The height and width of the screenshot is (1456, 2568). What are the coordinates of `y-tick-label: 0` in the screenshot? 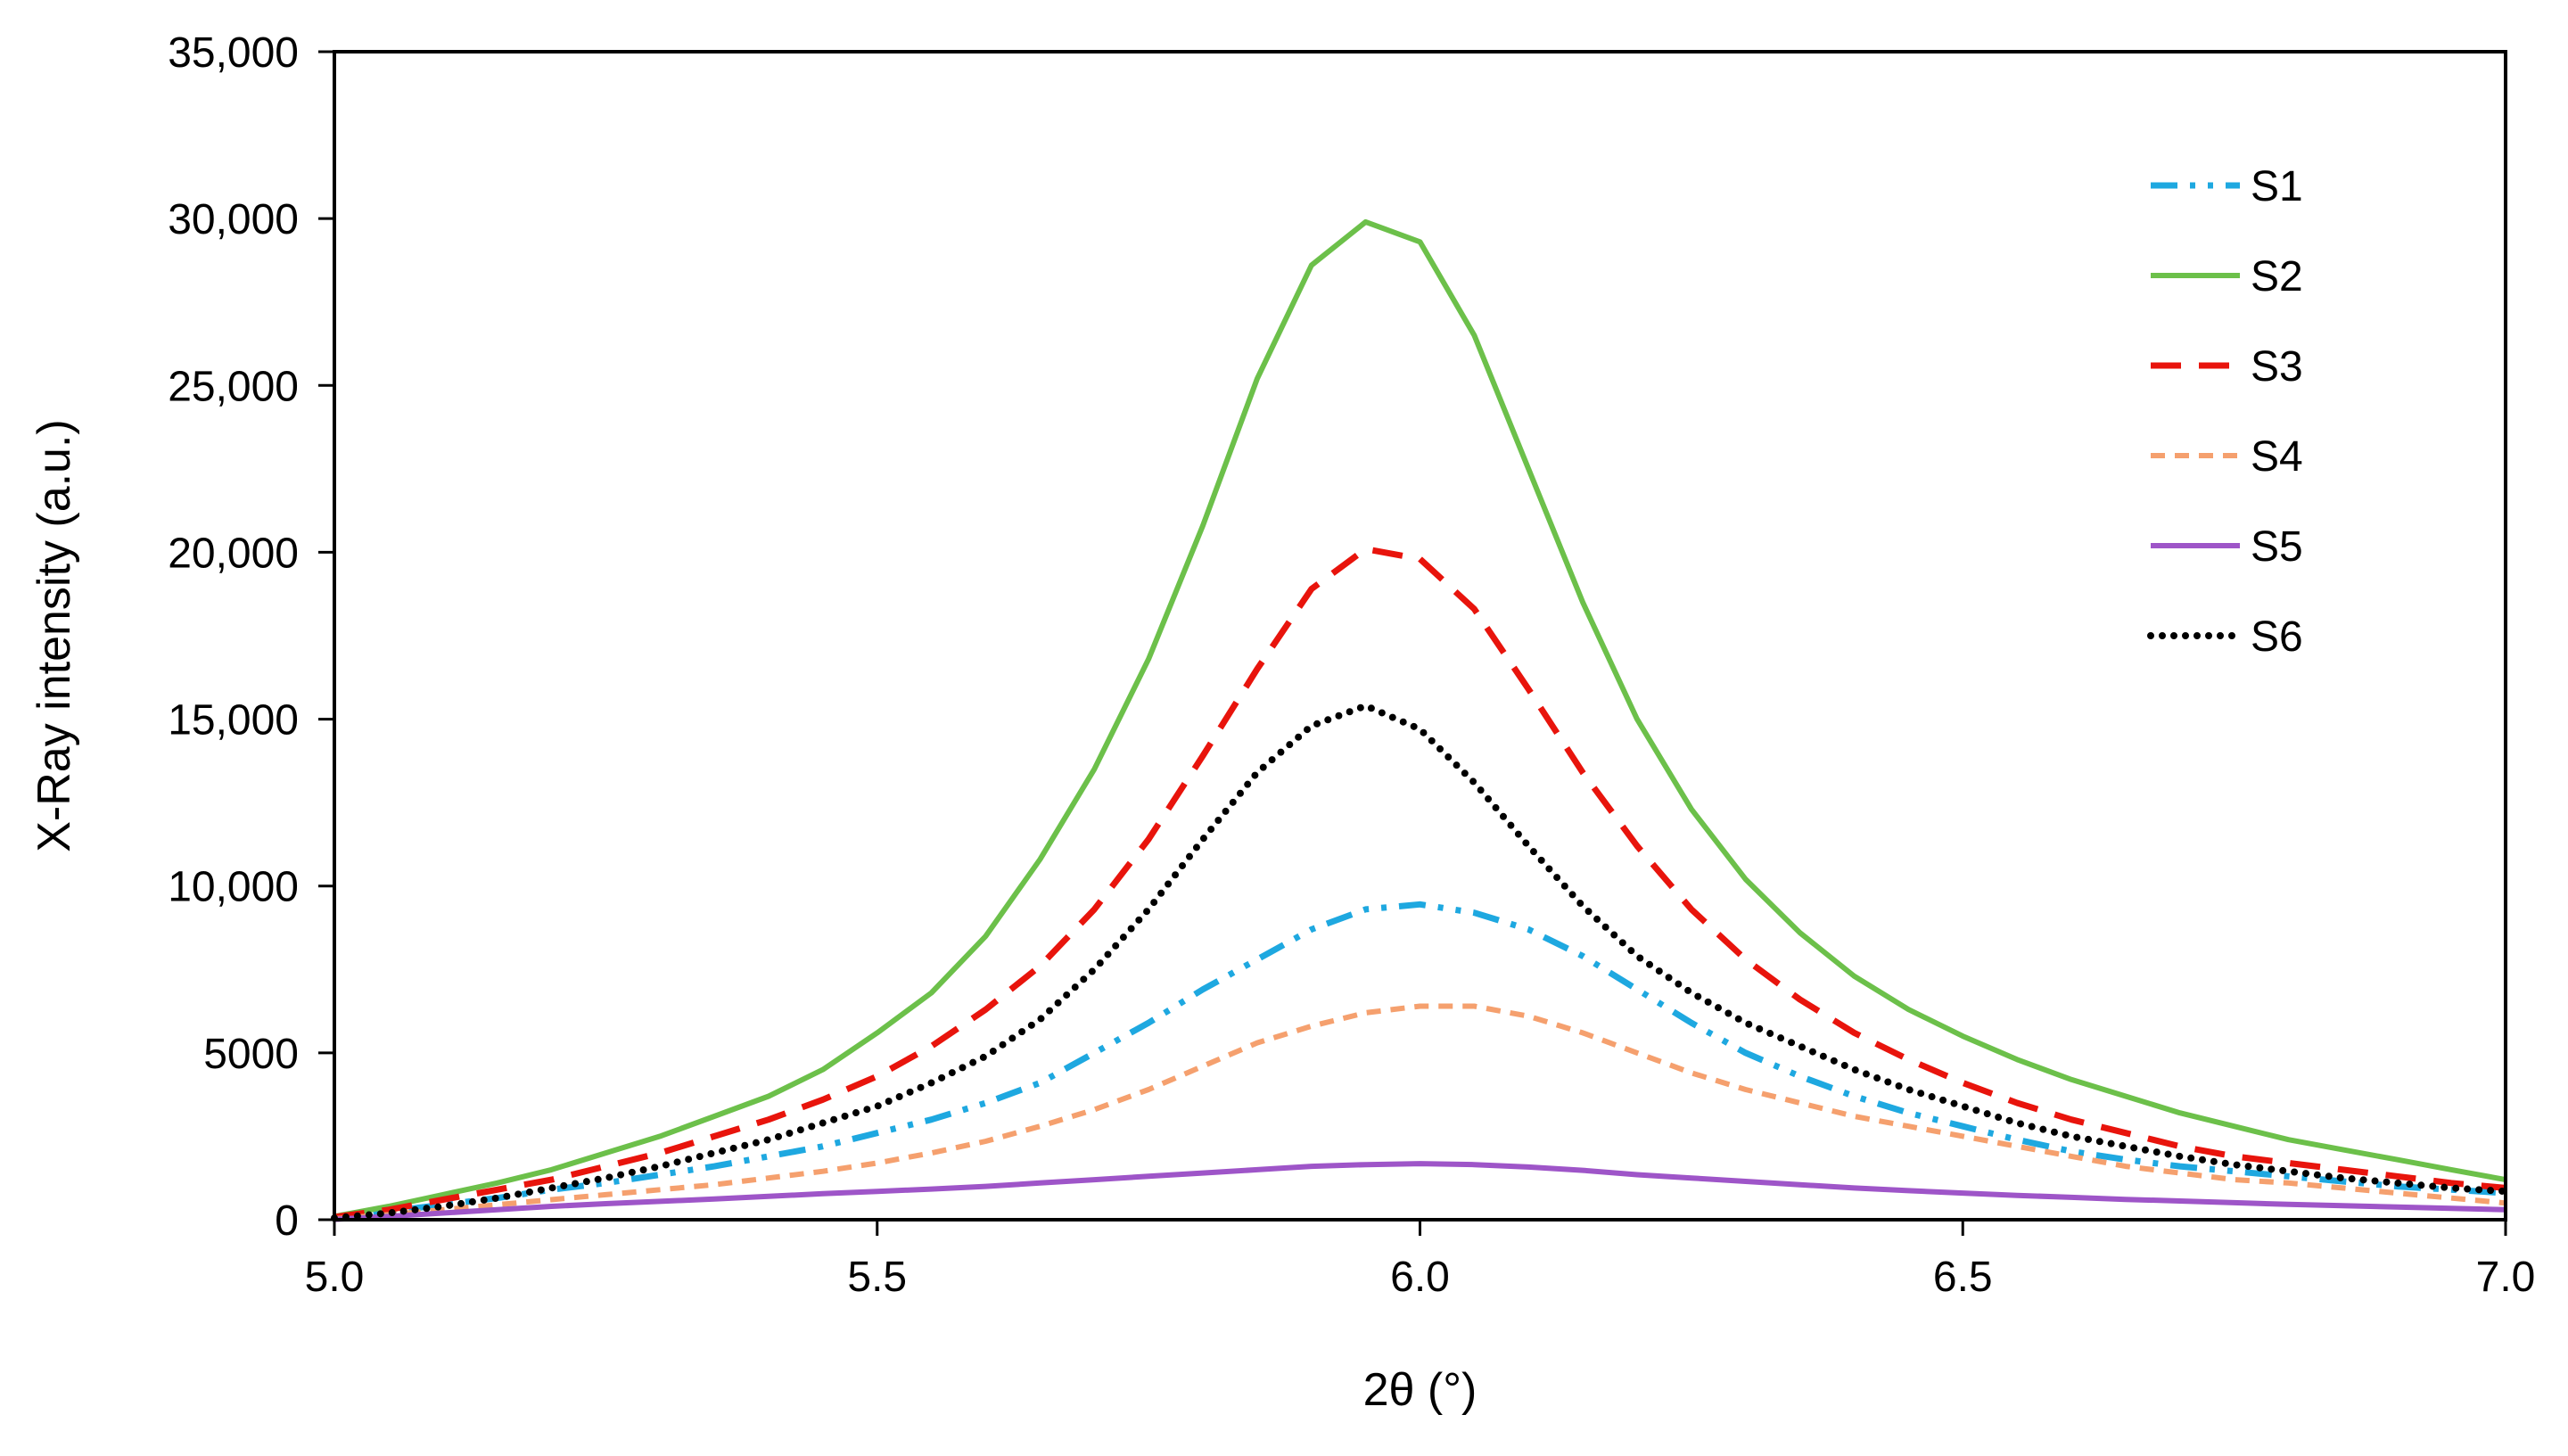 It's located at (287, 1221).